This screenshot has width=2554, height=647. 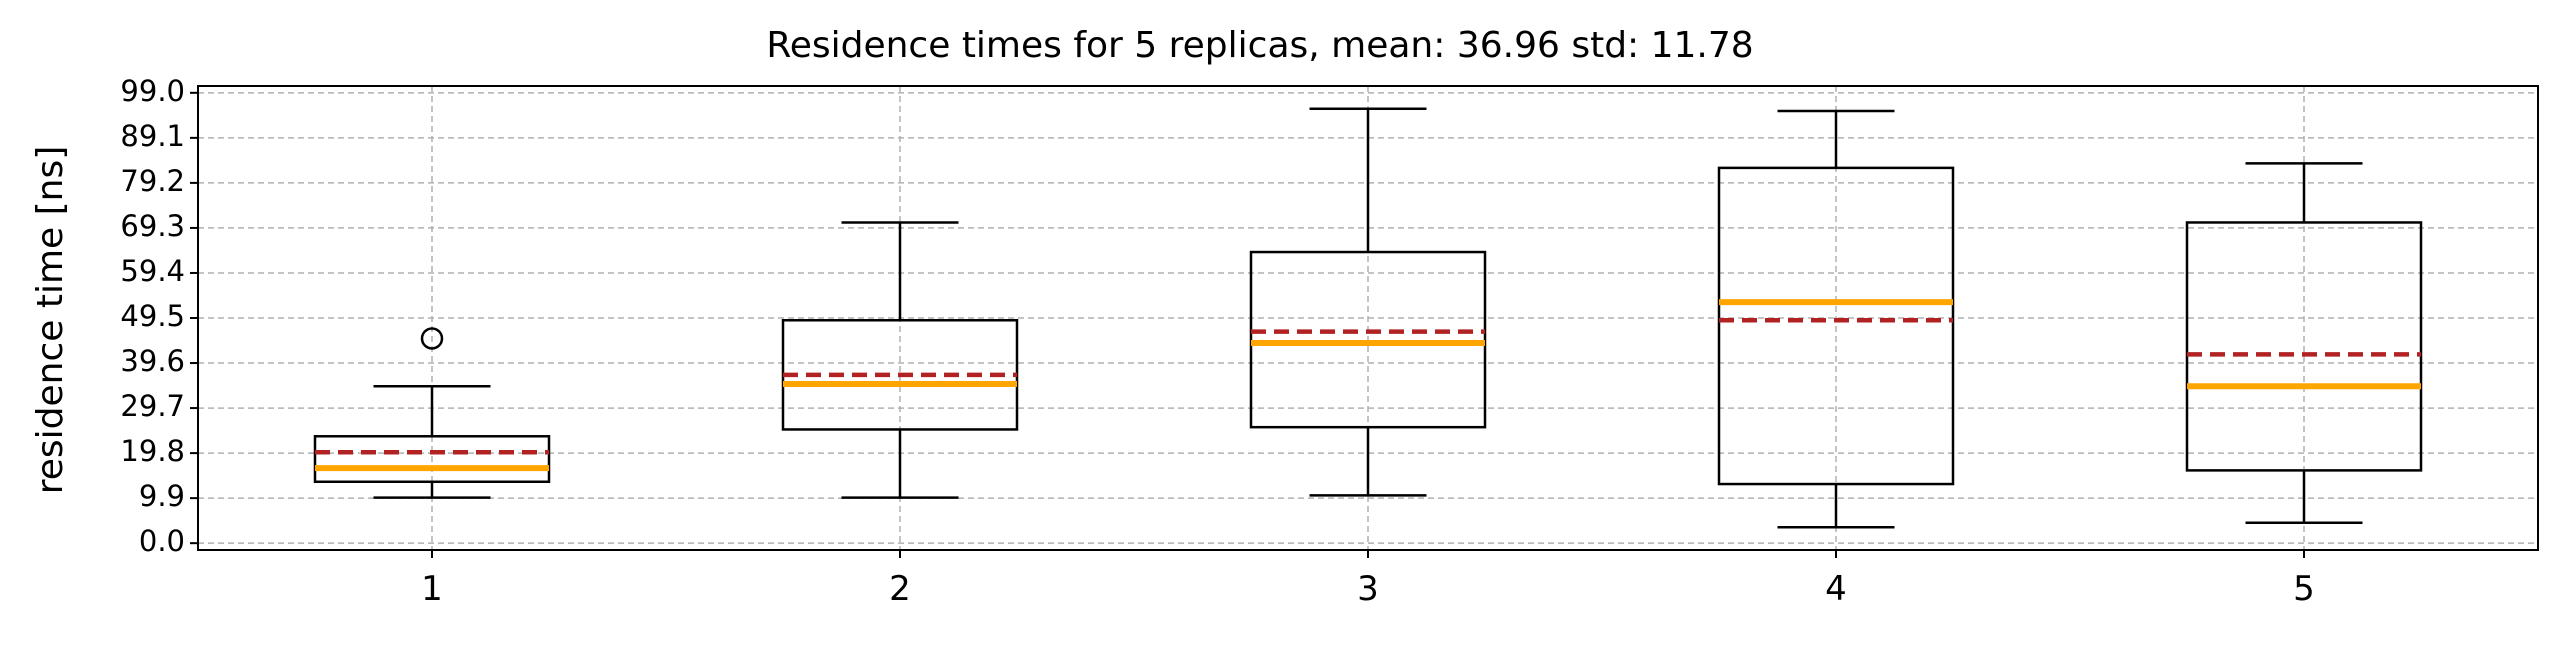 What do you see at coordinates (152, 136) in the screenshot?
I see `y-tick-label: 89.1` at bounding box center [152, 136].